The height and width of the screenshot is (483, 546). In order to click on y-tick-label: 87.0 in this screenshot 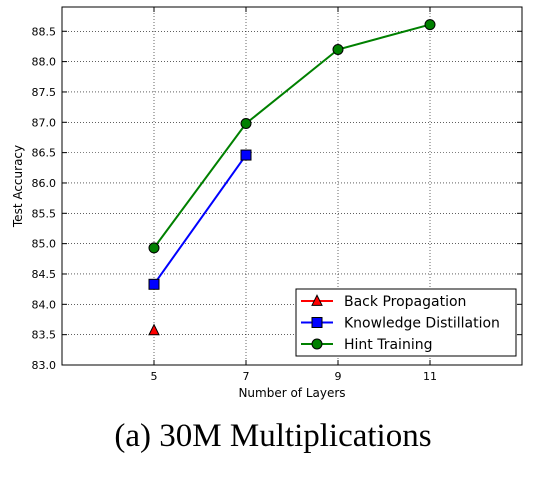, I will do `click(44, 122)`.